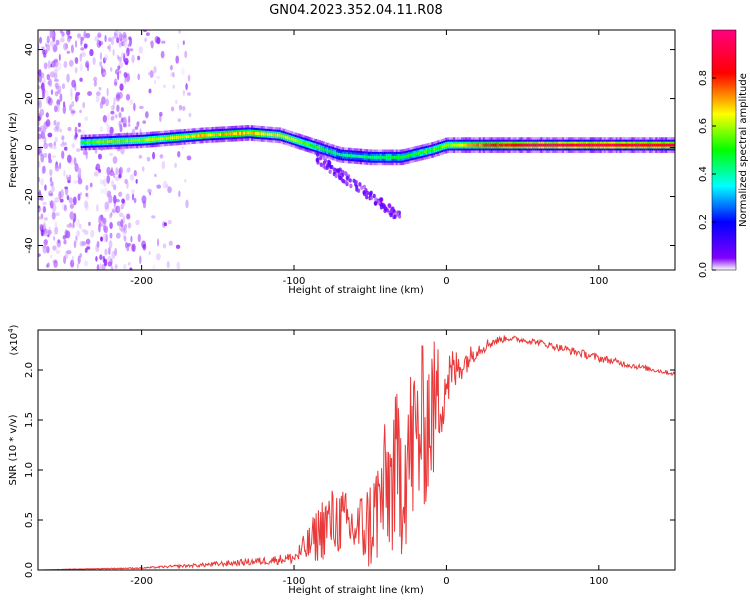 The width and height of the screenshot is (750, 600). Describe the element at coordinates (356, 290) in the screenshot. I see `spectrogram-xlabel: Height of straight line (km)` at that location.